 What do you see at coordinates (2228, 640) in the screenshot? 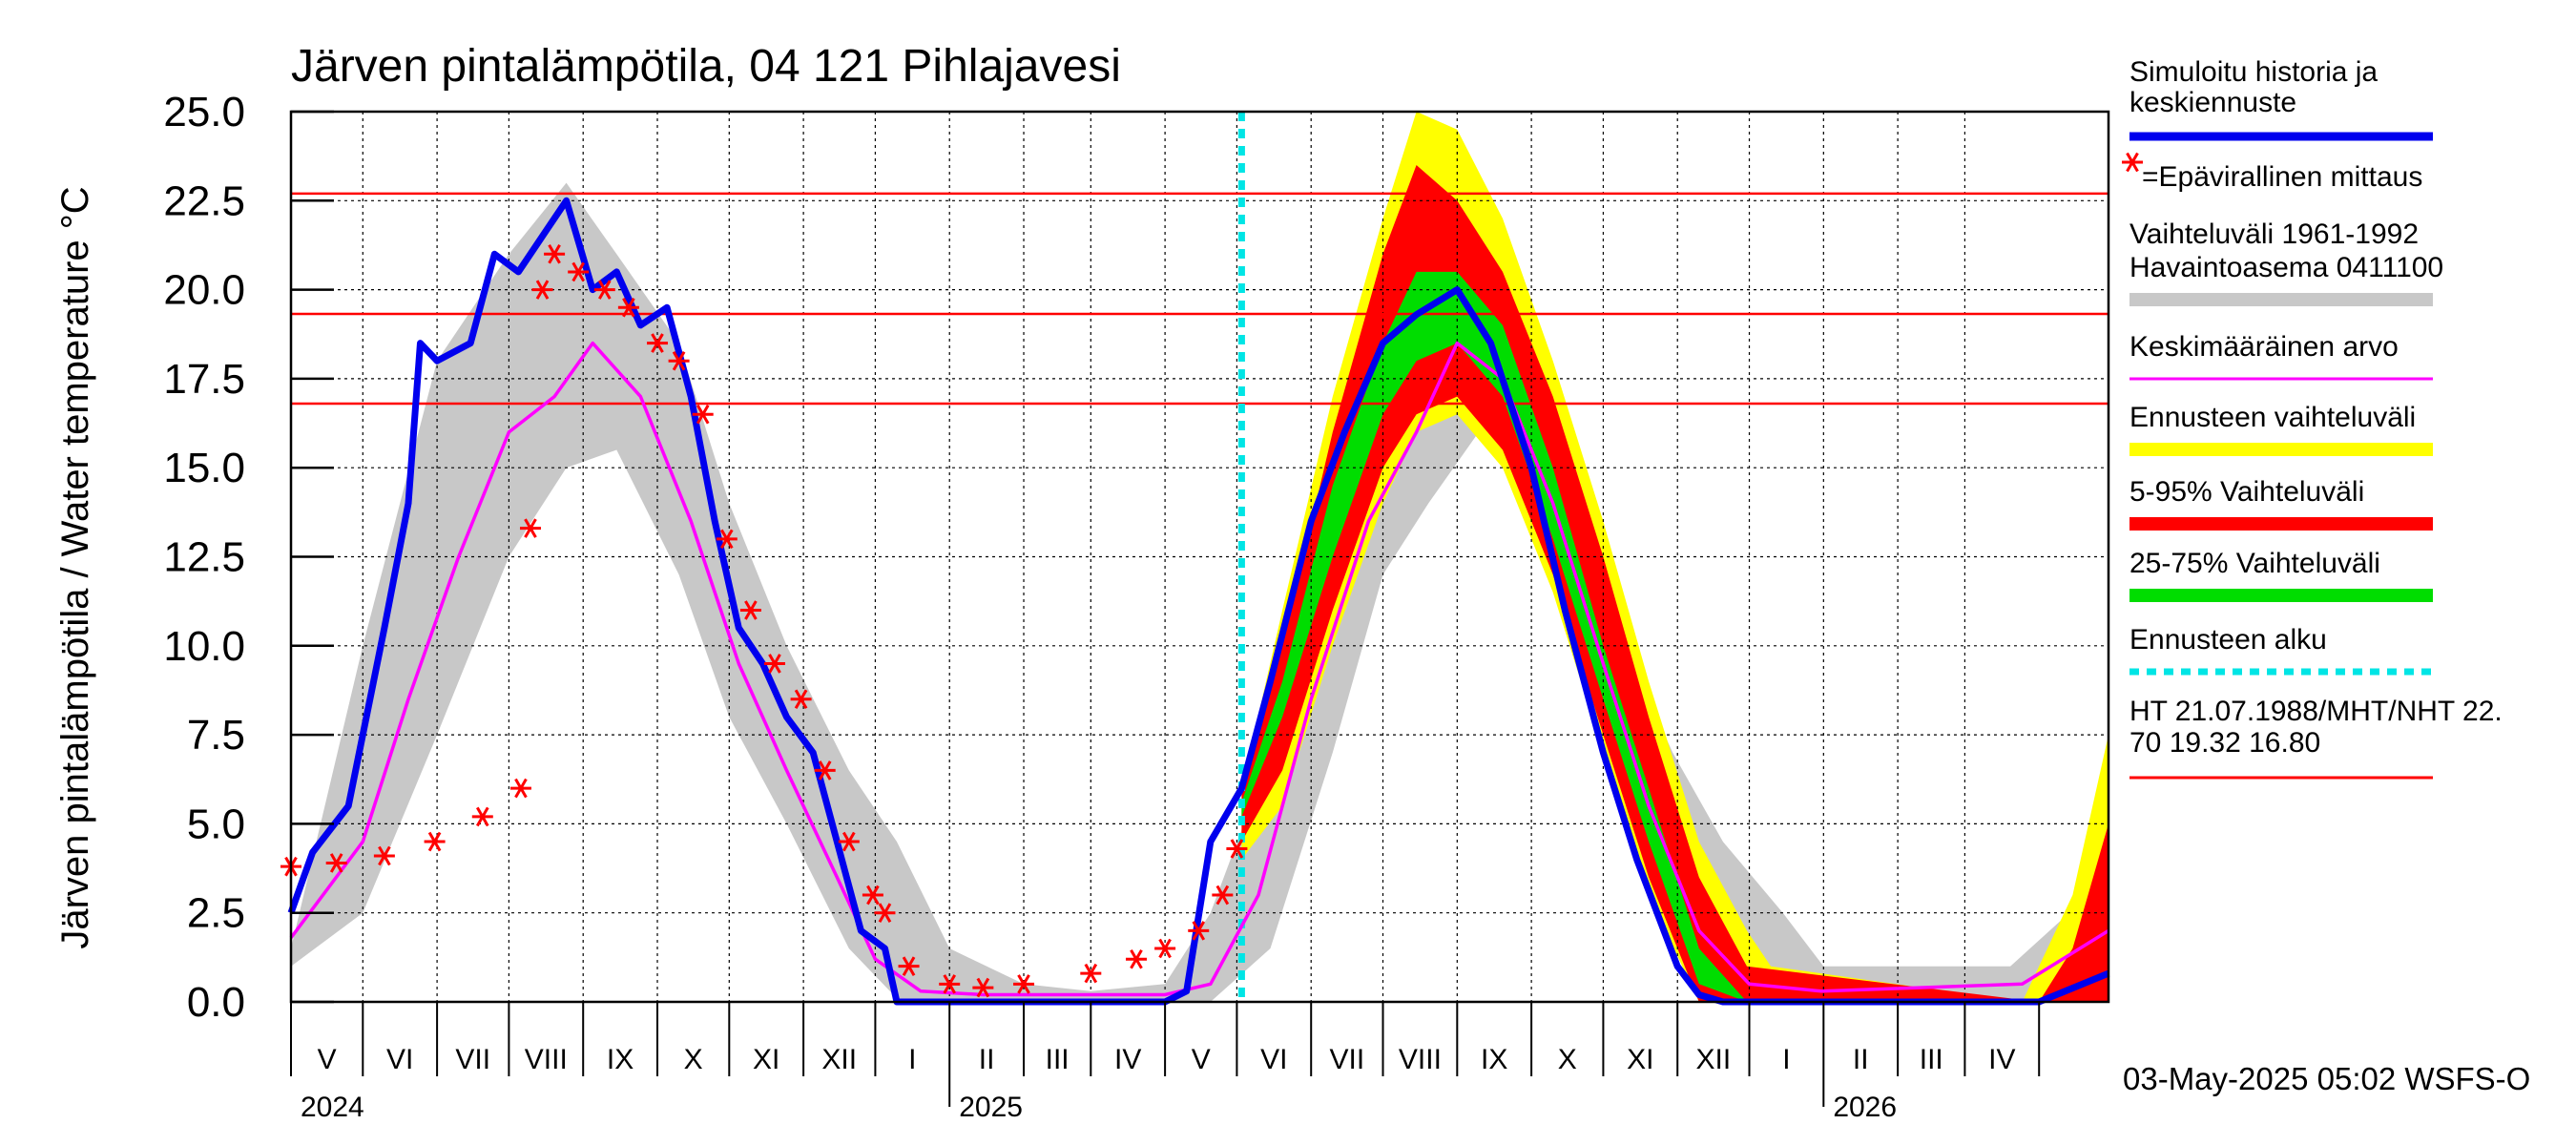
I see `legend-label: Ennusteen alku` at bounding box center [2228, 640].